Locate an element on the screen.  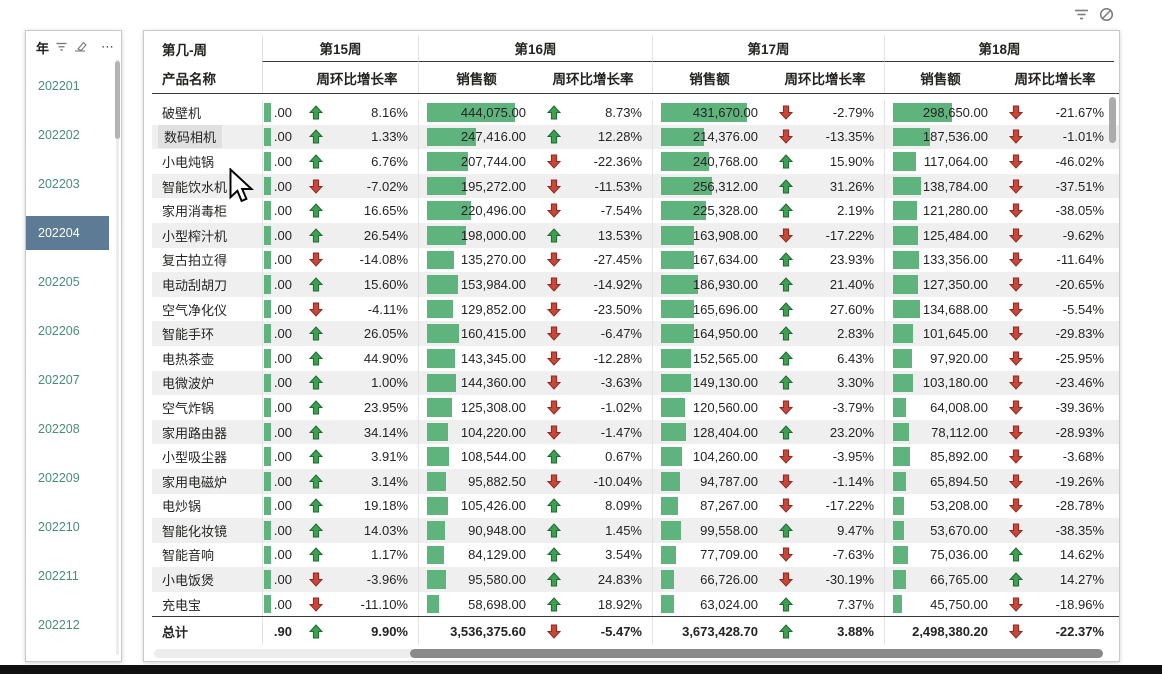
rate-cell: -17.22% is located at coordinates (825, 235).